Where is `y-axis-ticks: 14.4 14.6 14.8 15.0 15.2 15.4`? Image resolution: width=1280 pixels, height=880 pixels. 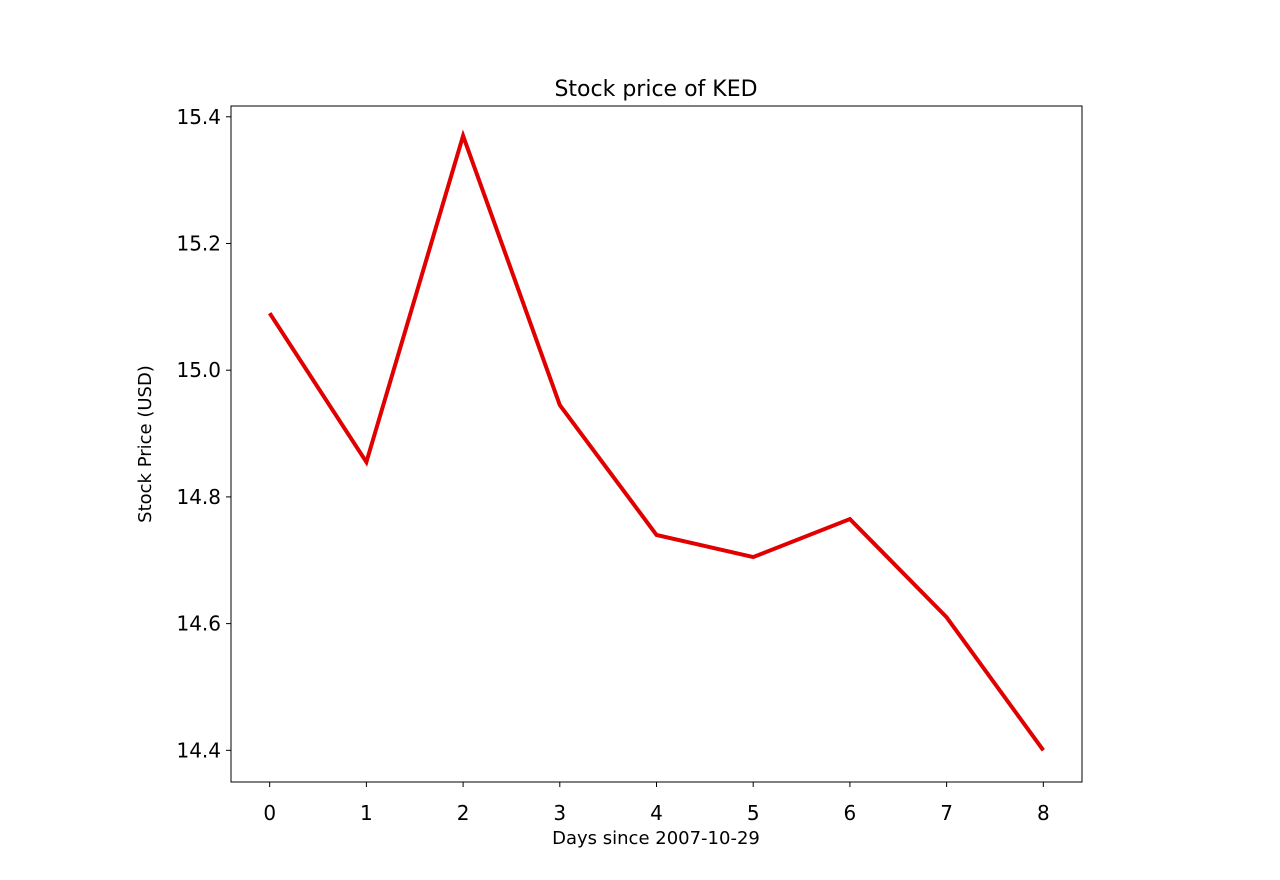
y-axis-ticks: 14.4 14.6 14.8 15.0 15.2 15.4 is located at coordinates (203, 433).